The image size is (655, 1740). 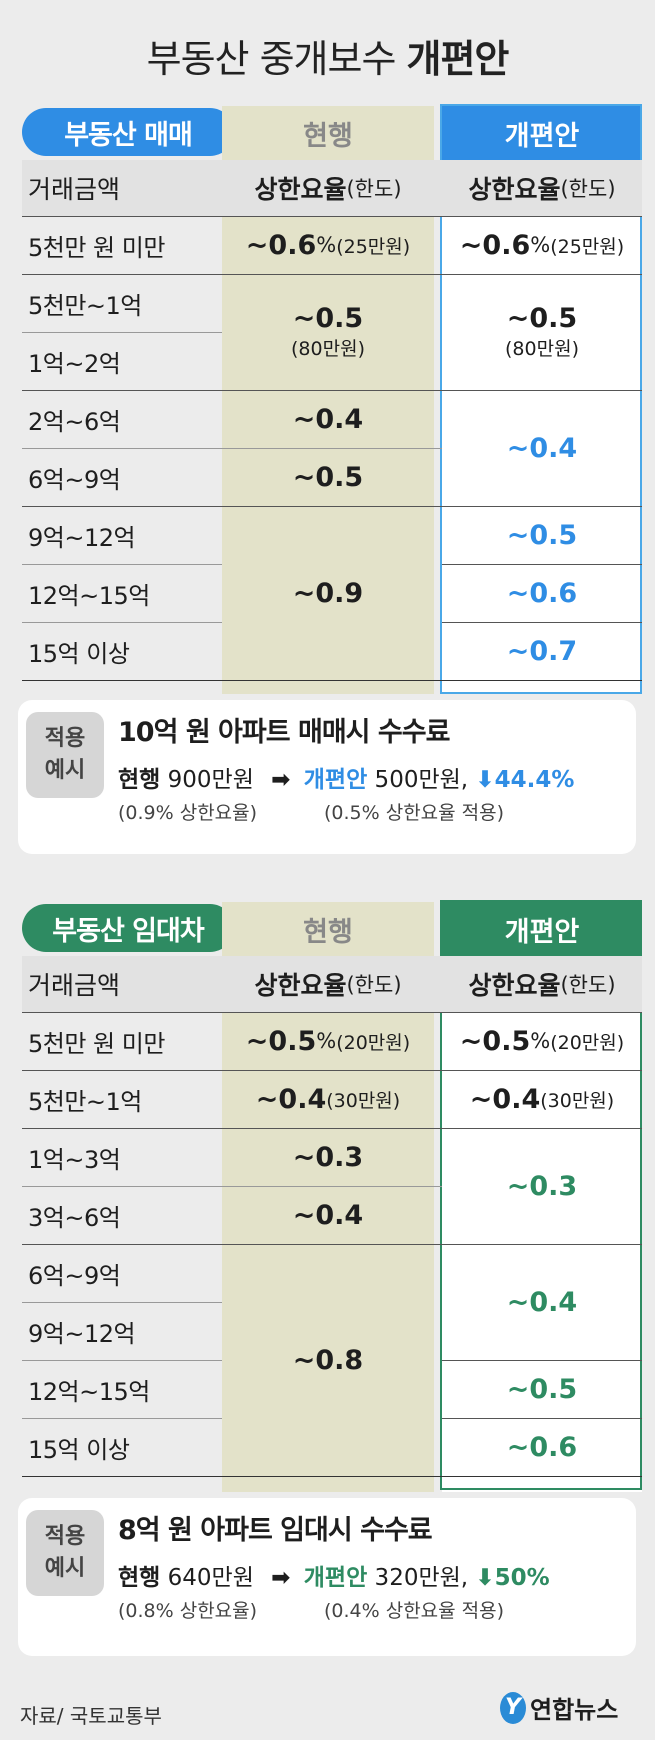 I want to click on sale-example-title: 10억 원 아파트 매매시 수수료, so click(x=284, y=732).